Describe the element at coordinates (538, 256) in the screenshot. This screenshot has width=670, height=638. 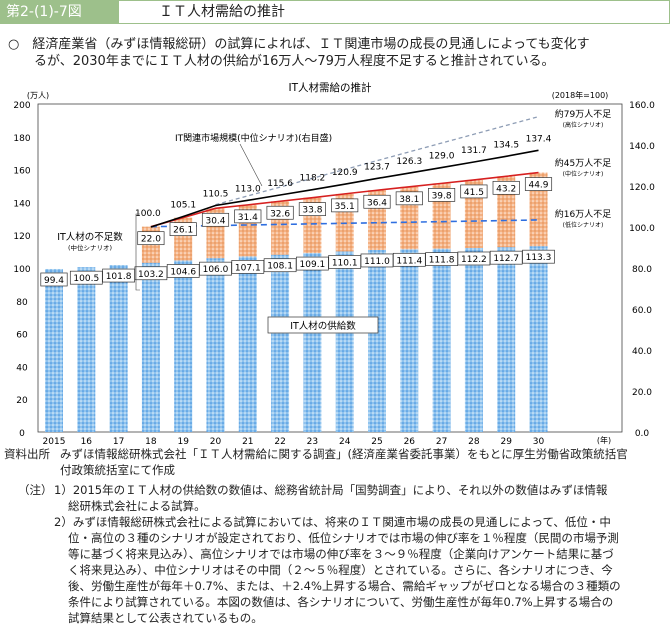
I see `supply-value-box` at that location.